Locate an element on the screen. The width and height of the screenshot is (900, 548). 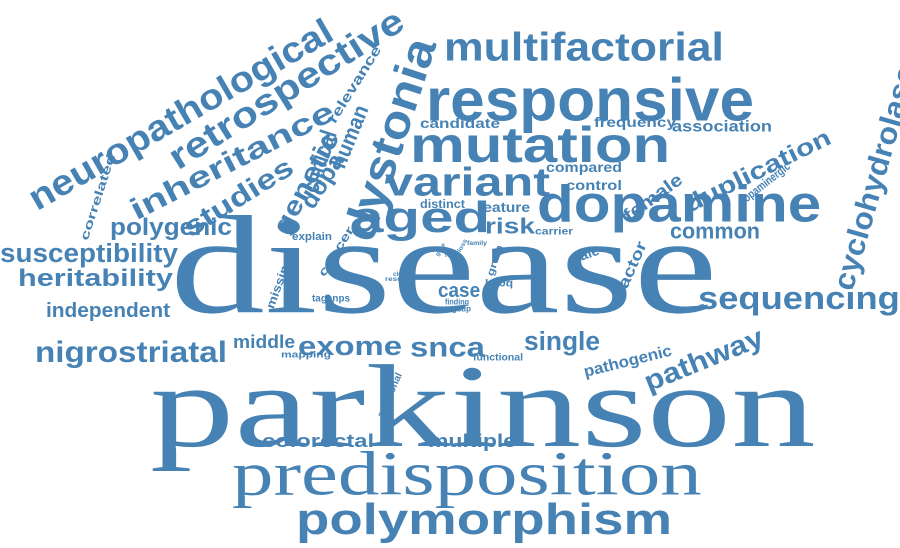
word-independent: independent is located at coordinates (108, 310).